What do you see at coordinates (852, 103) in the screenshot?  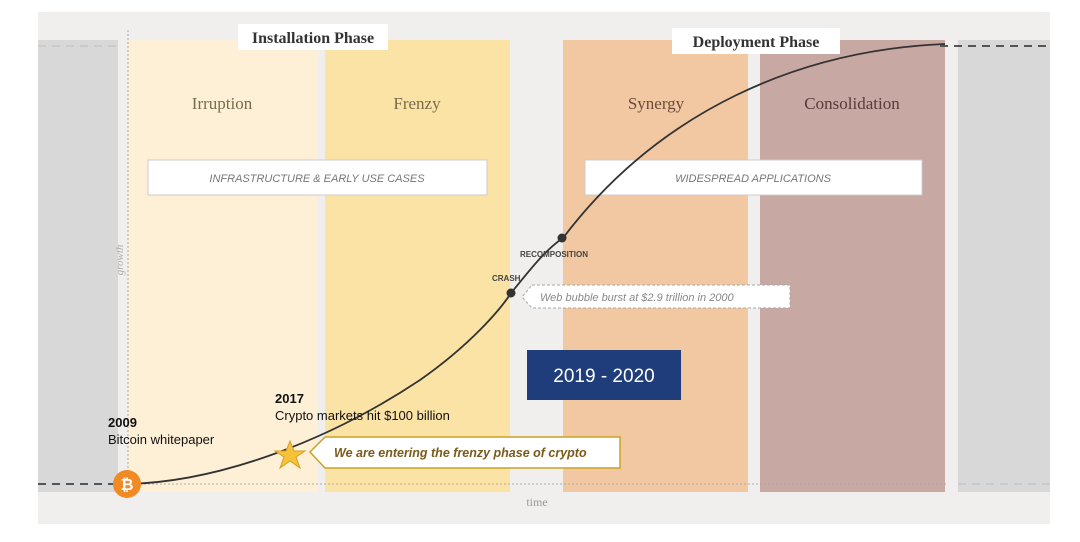 I see `stage-label: Consolidation` at bounding box center [852, 103].